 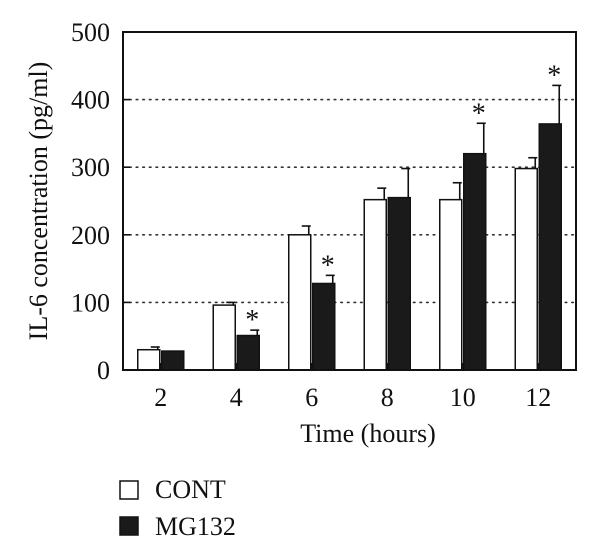 I want to click on legend-swatch-mg132, so click(x=129, y=526).